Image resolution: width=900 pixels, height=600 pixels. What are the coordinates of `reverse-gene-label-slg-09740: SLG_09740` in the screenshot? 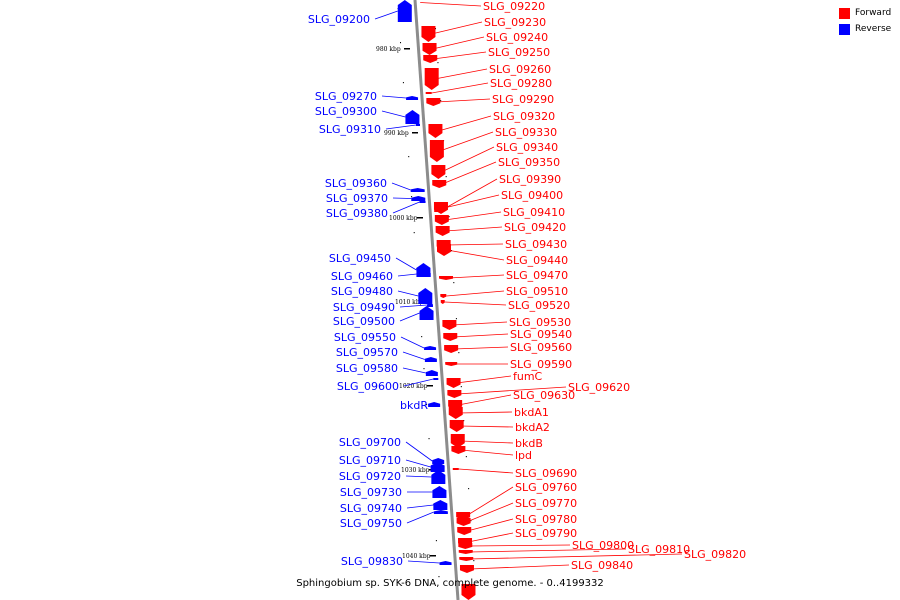 It's located at (371, 508).